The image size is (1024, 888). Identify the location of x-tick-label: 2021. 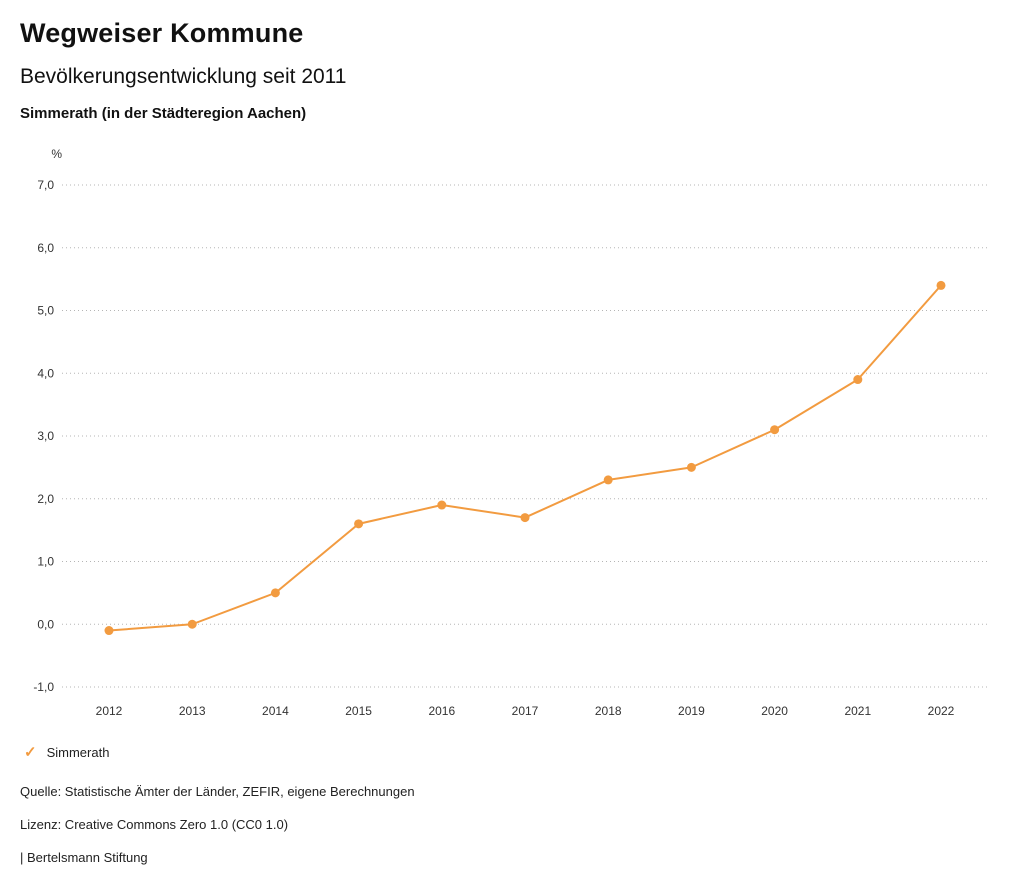
(857, 711).